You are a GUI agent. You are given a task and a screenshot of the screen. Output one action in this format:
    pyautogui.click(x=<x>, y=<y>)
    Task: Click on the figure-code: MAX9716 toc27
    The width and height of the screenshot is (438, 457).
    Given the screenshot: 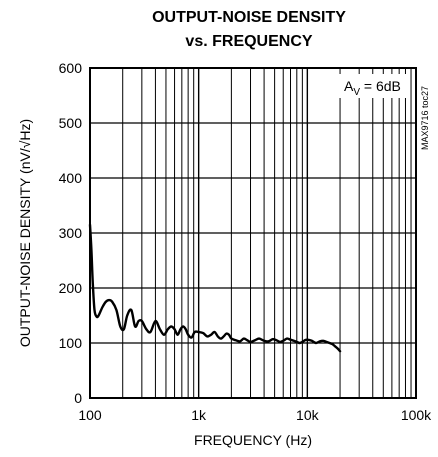 What is the action you would take?
    pyautogui.click(x=425, y=118)
    